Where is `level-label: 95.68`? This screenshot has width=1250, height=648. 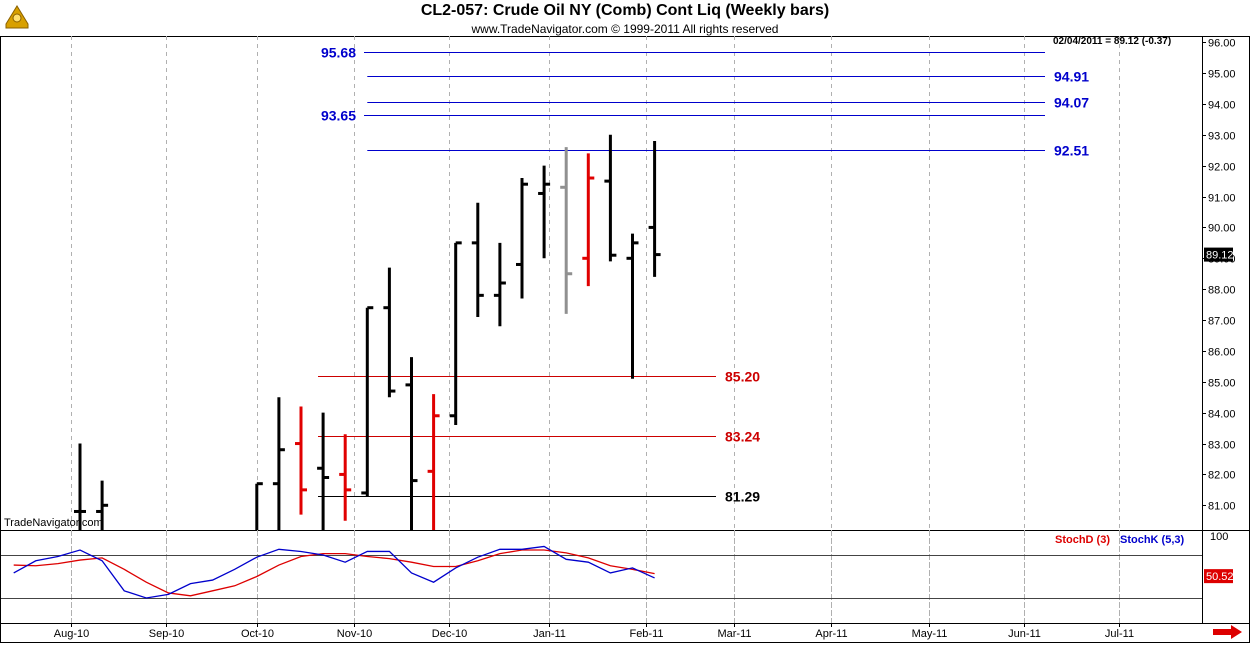 level-label: 95.68 is located at coordinates (338, 53).